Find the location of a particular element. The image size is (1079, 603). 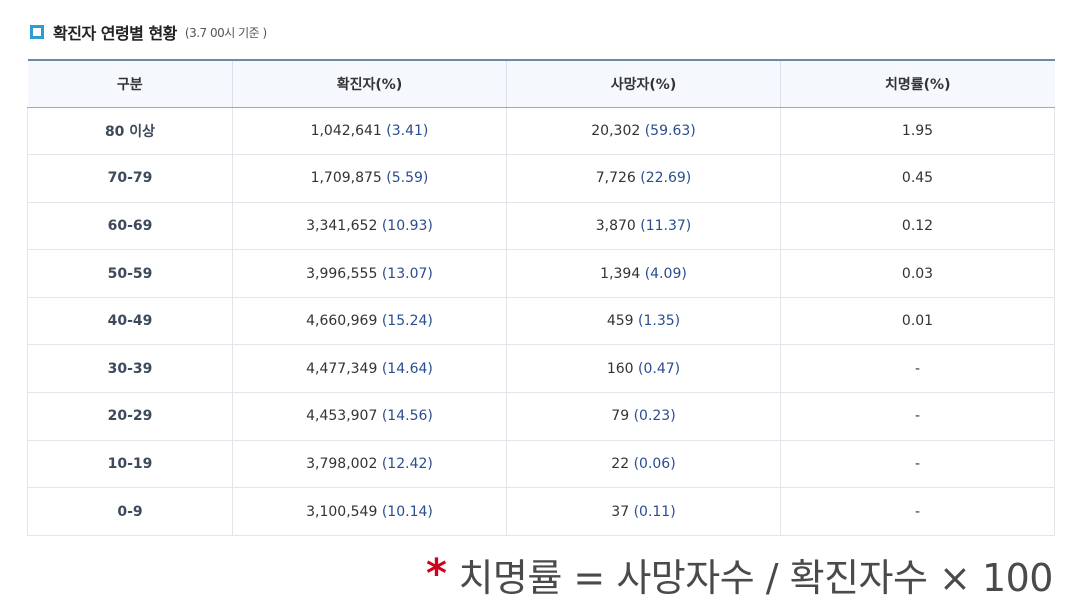

deaths-count: 1,394 is located at coordinates (620, 273).